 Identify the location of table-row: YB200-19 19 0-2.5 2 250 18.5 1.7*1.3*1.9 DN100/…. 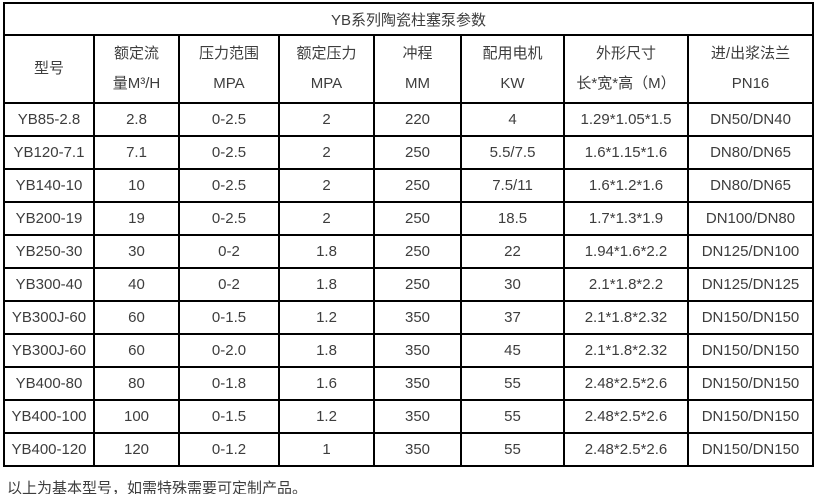
(408, 218).